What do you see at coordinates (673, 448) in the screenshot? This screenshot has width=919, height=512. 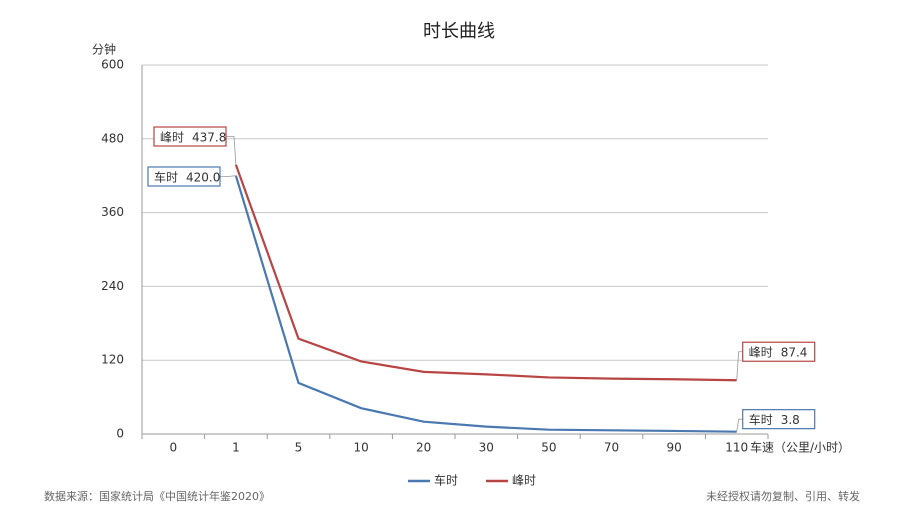 I see `x-tick-label: 90` at bounding box center [673, 448].